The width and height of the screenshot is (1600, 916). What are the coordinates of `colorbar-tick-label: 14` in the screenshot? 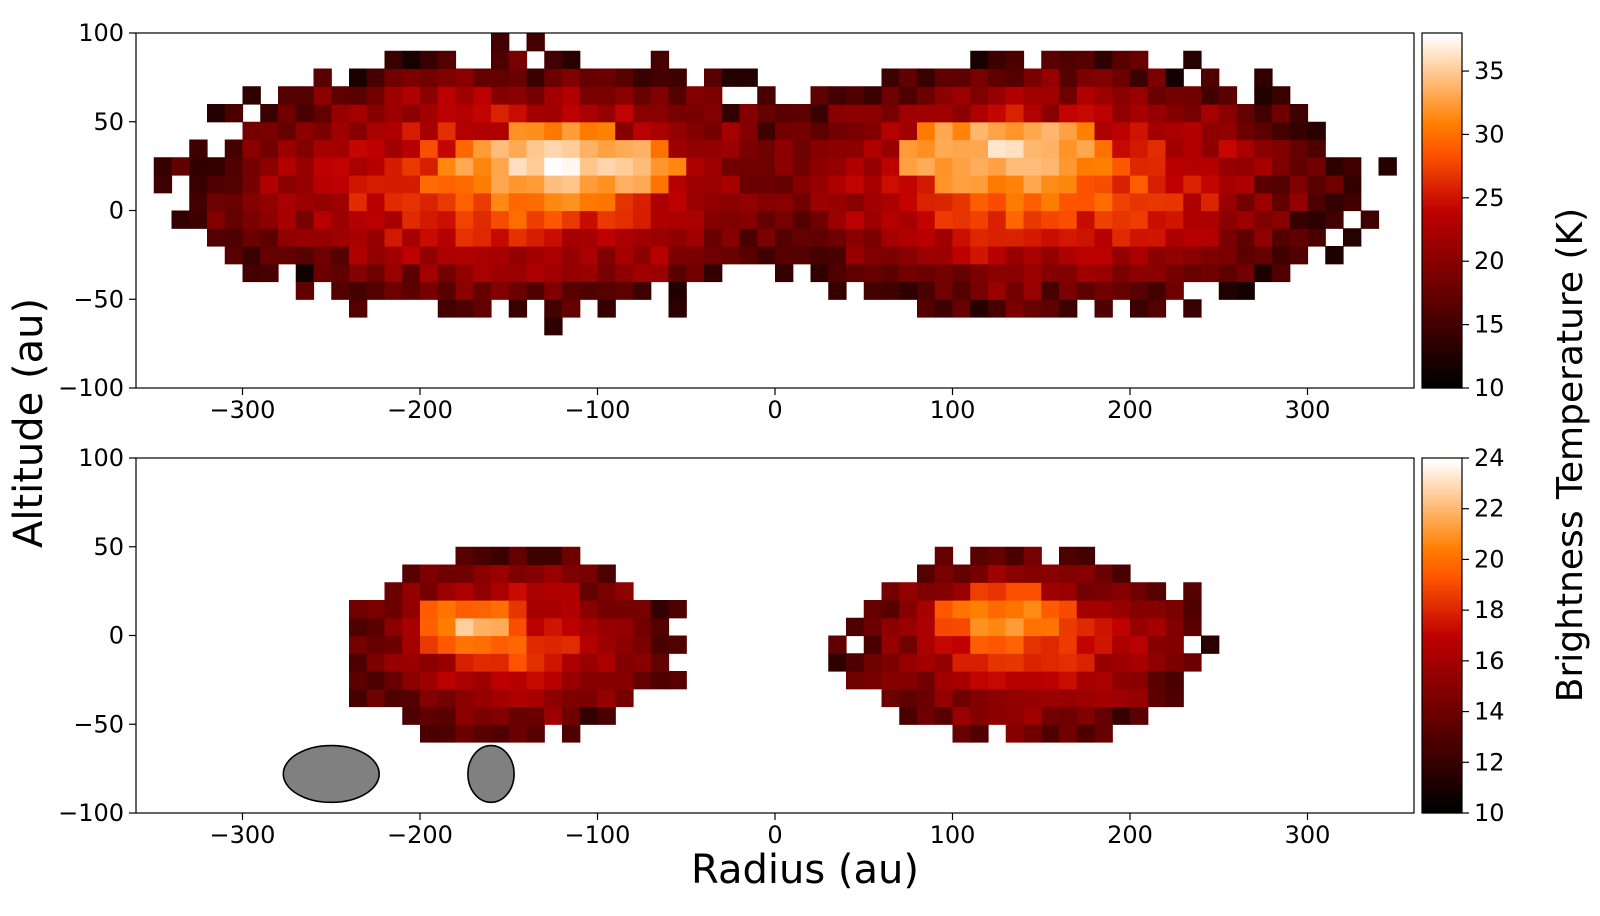 It's located at (1489, 712).